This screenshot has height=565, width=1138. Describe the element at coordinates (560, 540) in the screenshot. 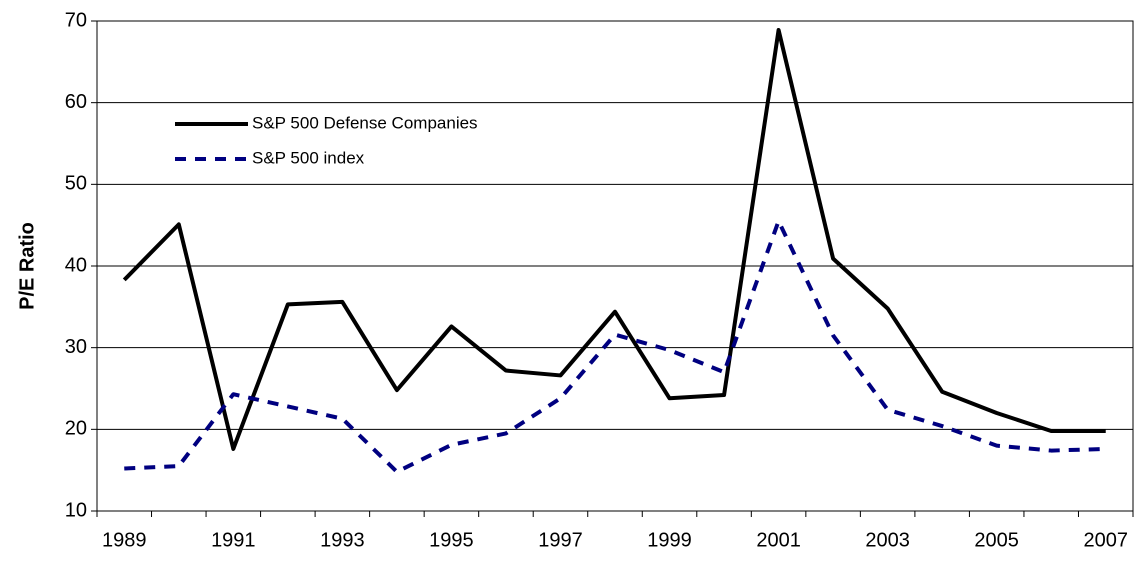

I see `x-tick-label: 1997` at that location.